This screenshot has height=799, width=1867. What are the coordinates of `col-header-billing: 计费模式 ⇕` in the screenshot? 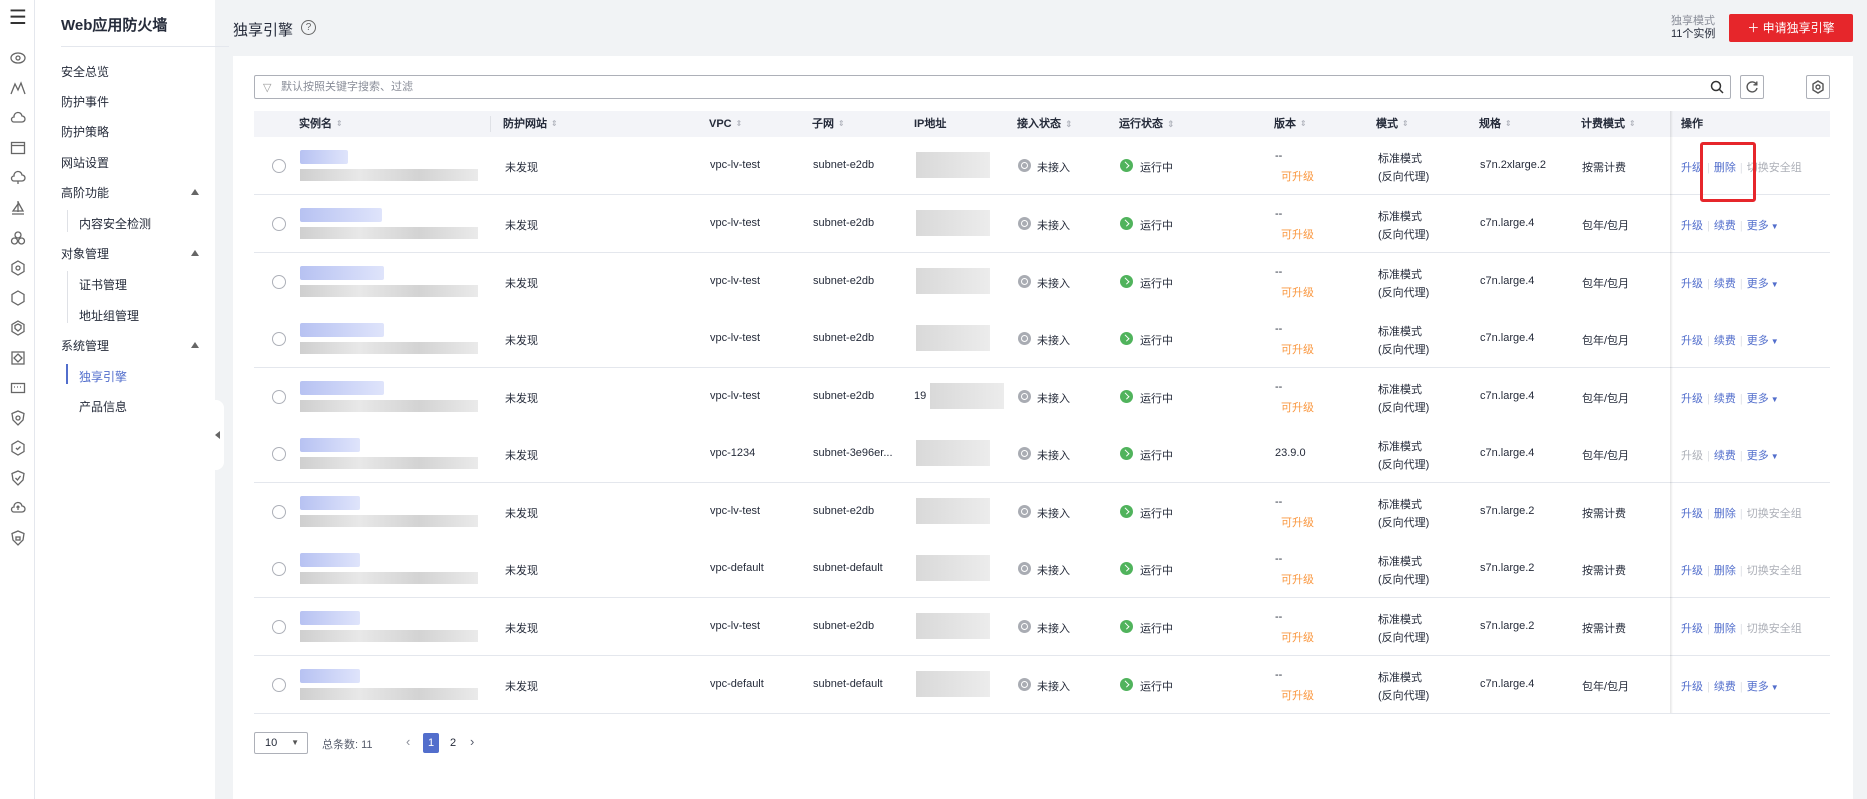 It's located at (1608, 124).